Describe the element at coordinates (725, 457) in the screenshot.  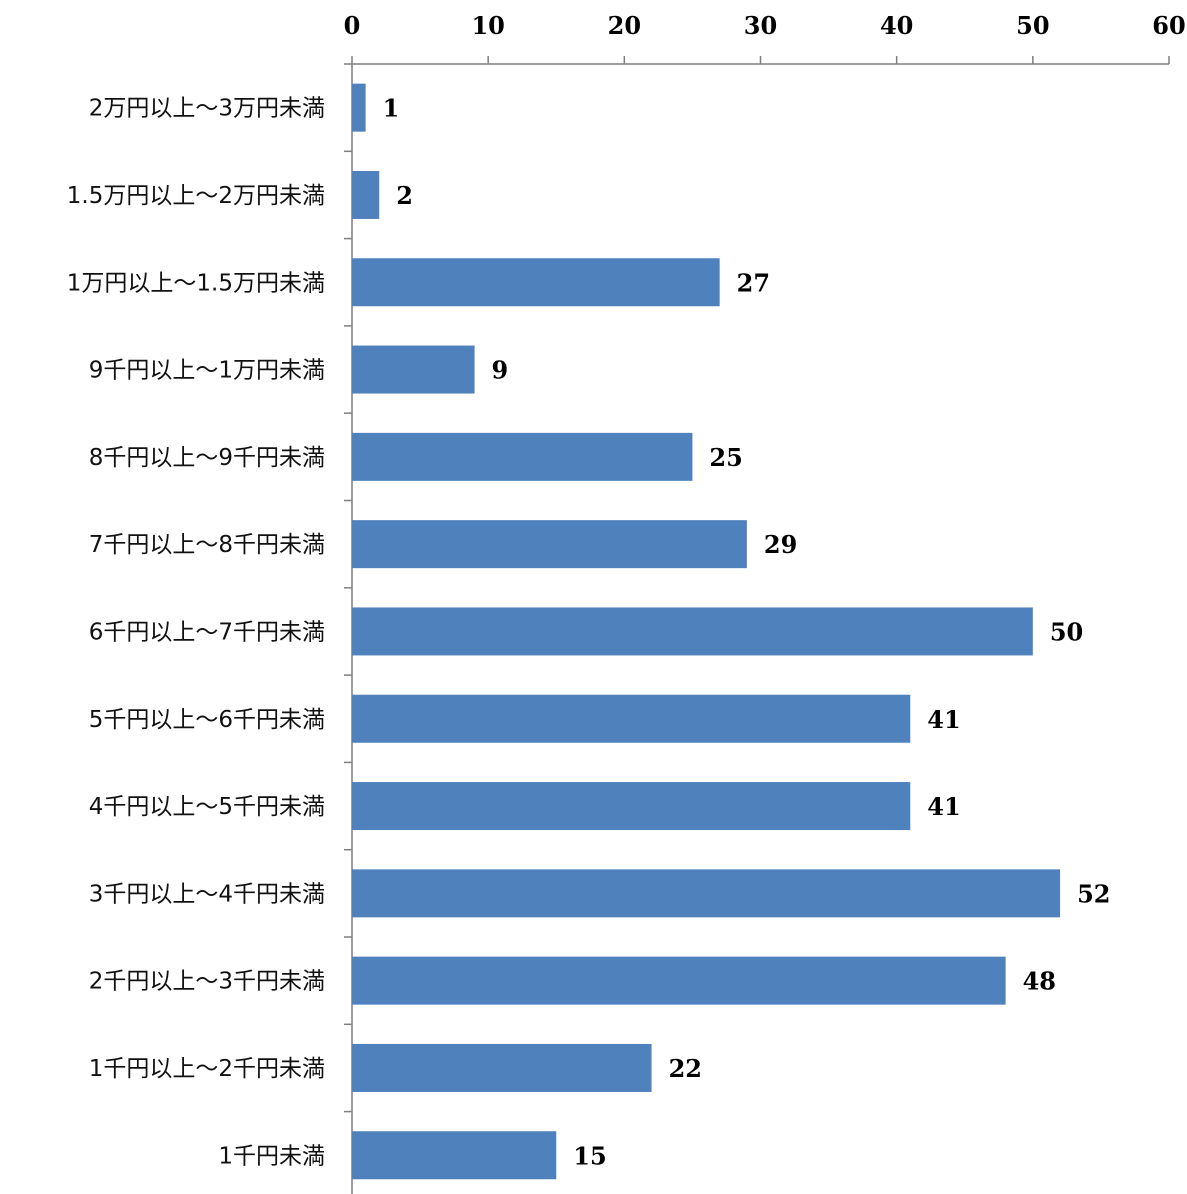
I see `data-label: 25` at that location.